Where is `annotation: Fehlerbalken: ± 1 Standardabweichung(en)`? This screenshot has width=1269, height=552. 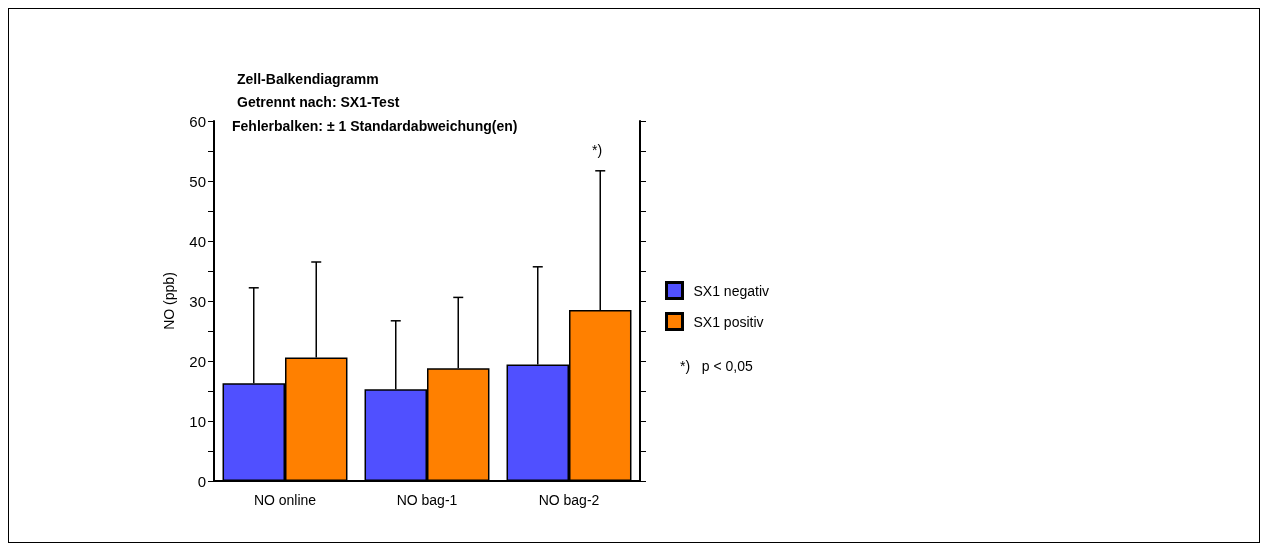
annotation: Fehlerbalken: ± 1 Standardabweichung(en) is located at coordinates (375, 126).